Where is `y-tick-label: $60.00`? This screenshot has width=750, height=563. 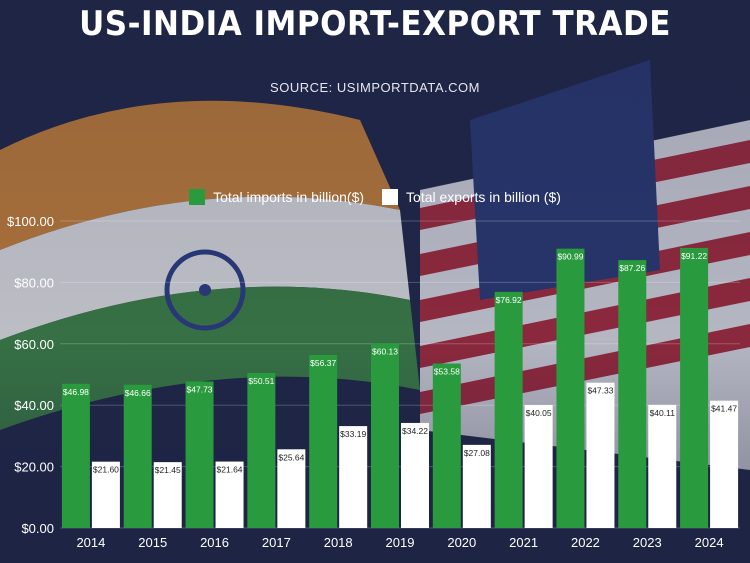 y-tick-label: $60.00 is located at coordinates (34, 344).